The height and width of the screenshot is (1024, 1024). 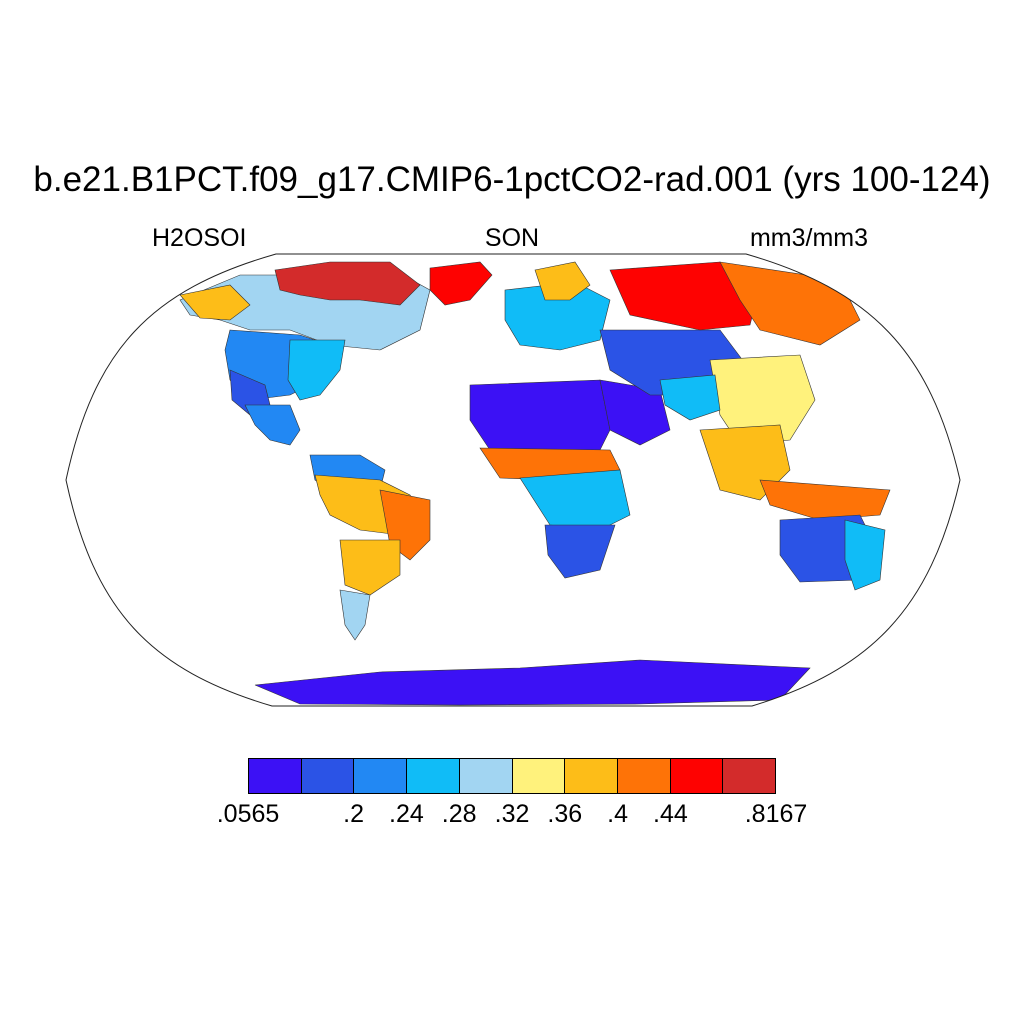 I want to click on colorbar, so click(x=512, y=776).